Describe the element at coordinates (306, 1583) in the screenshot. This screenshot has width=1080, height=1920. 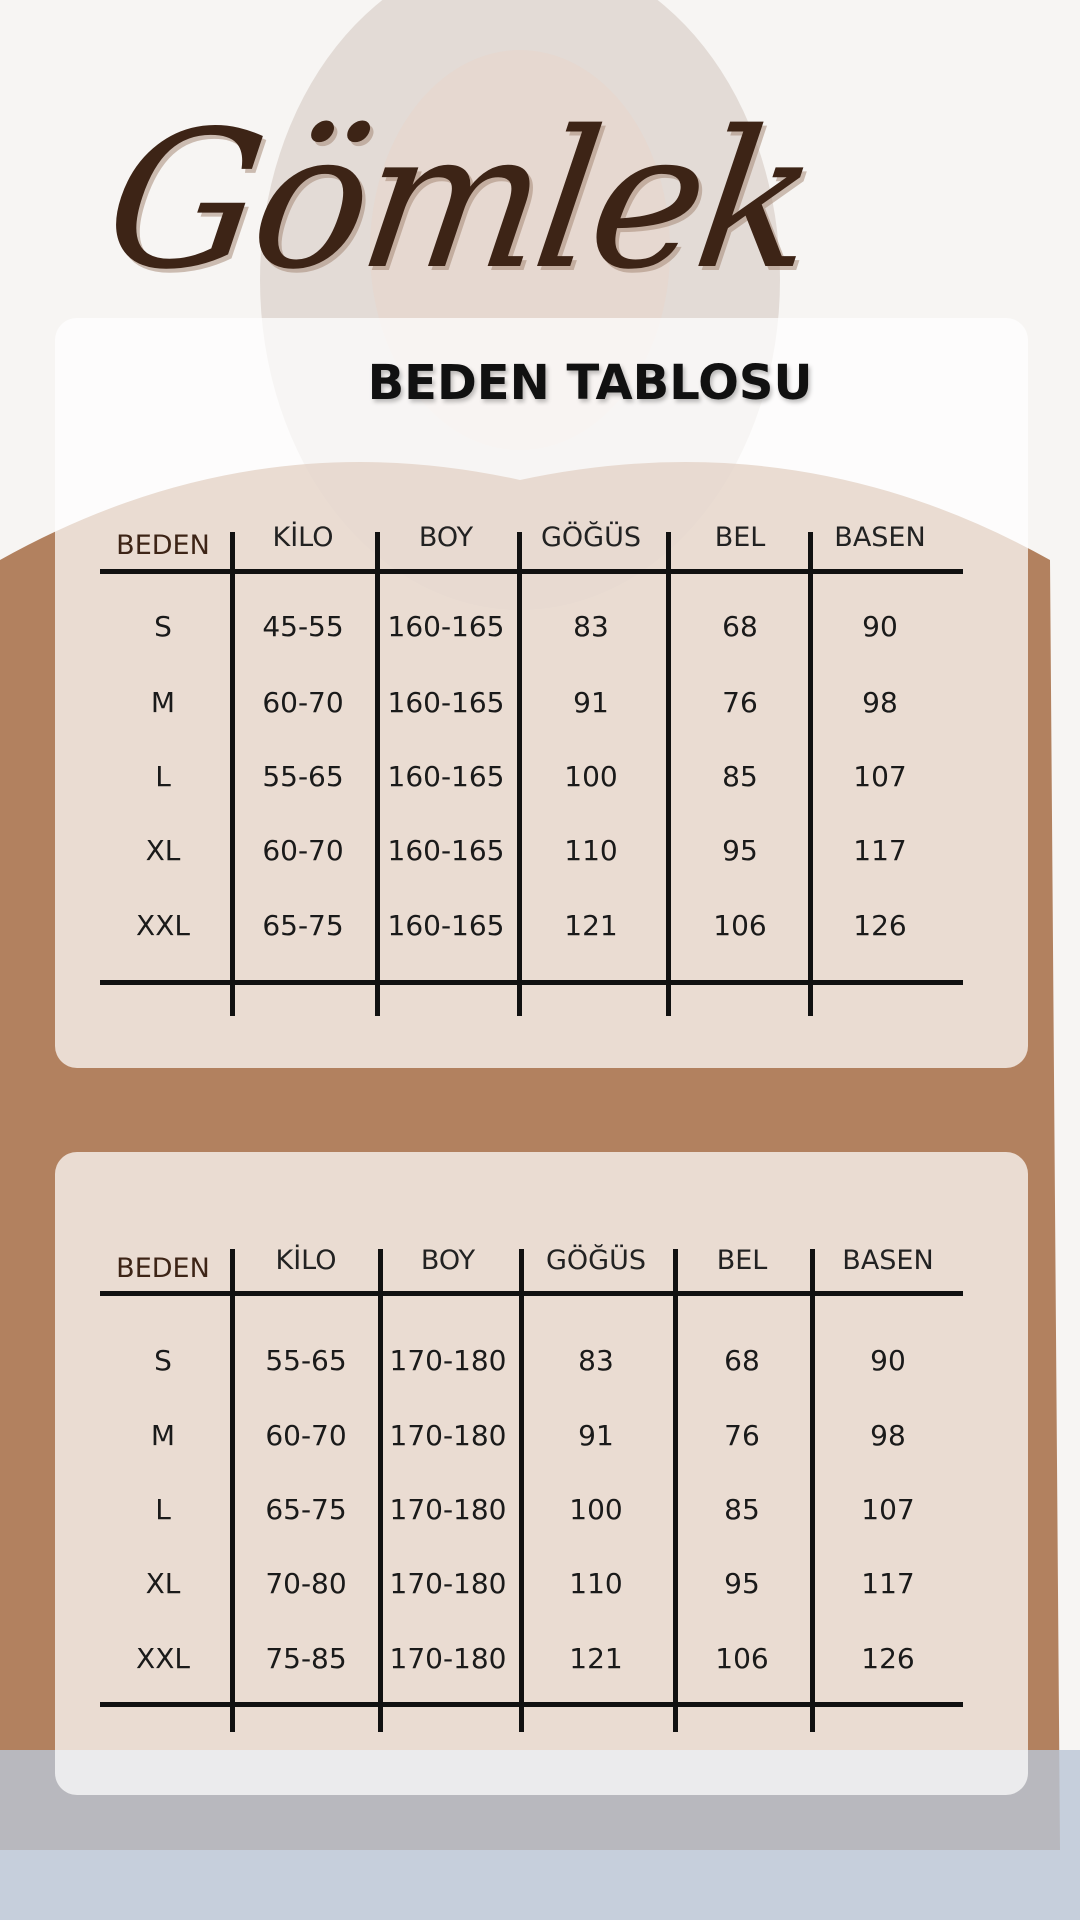
I see `table-cell: 70-80` at that location.